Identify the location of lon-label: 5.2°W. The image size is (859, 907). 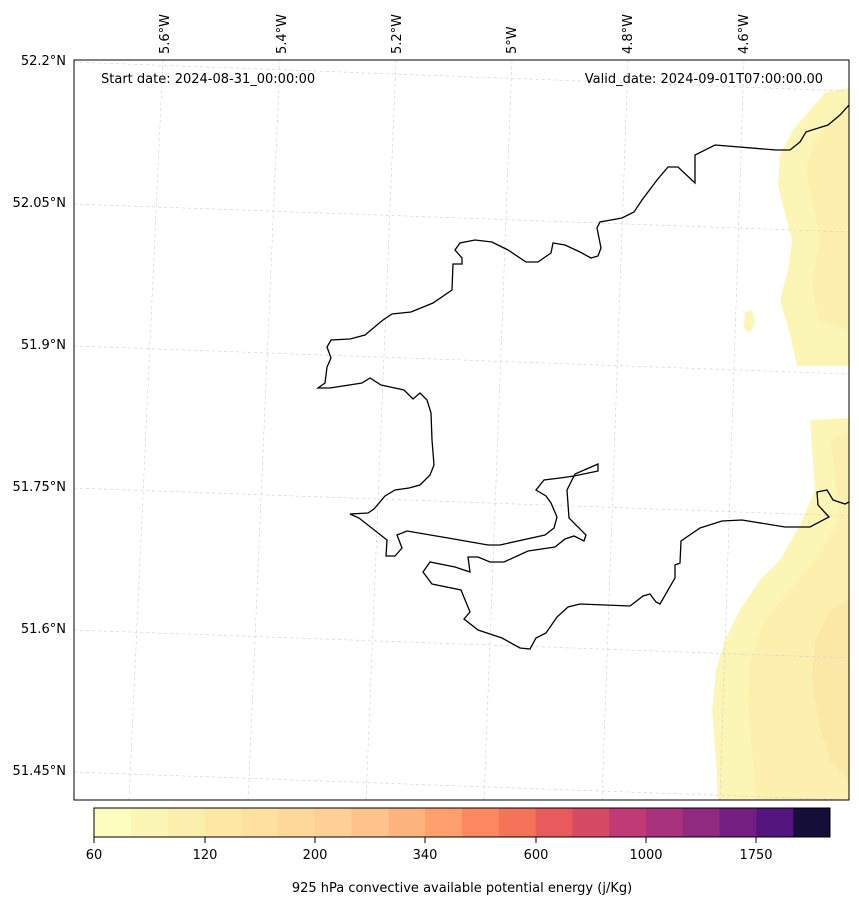
(397, 34).